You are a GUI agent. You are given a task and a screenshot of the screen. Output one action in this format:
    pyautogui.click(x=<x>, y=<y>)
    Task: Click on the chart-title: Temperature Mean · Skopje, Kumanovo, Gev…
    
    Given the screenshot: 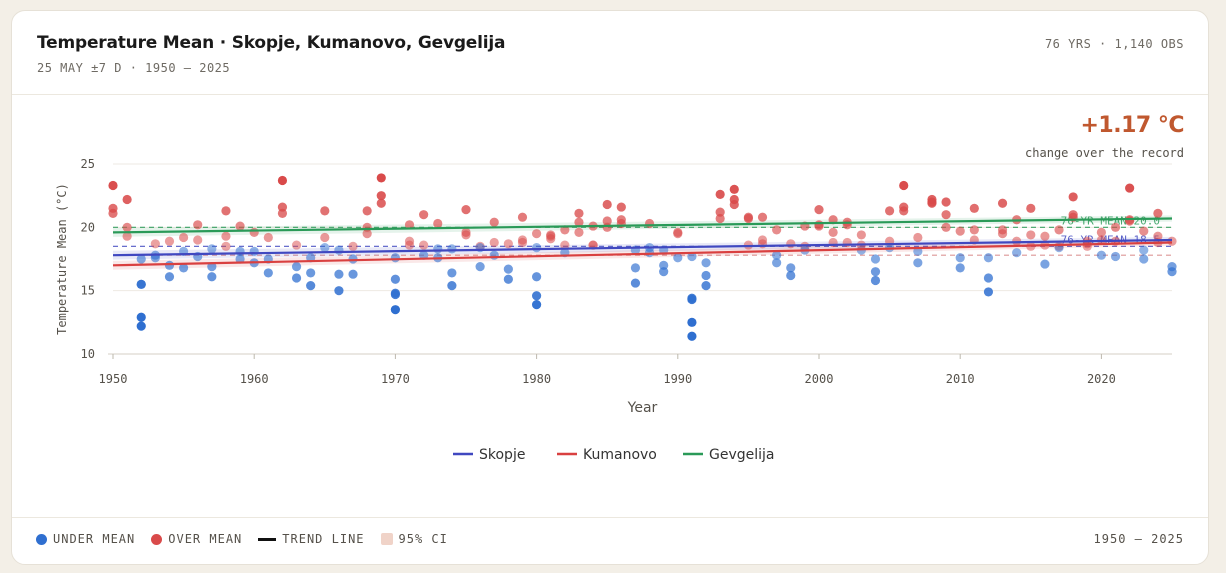 What is the action you would take?
    pyautogui.click(x=271, y=43)
    